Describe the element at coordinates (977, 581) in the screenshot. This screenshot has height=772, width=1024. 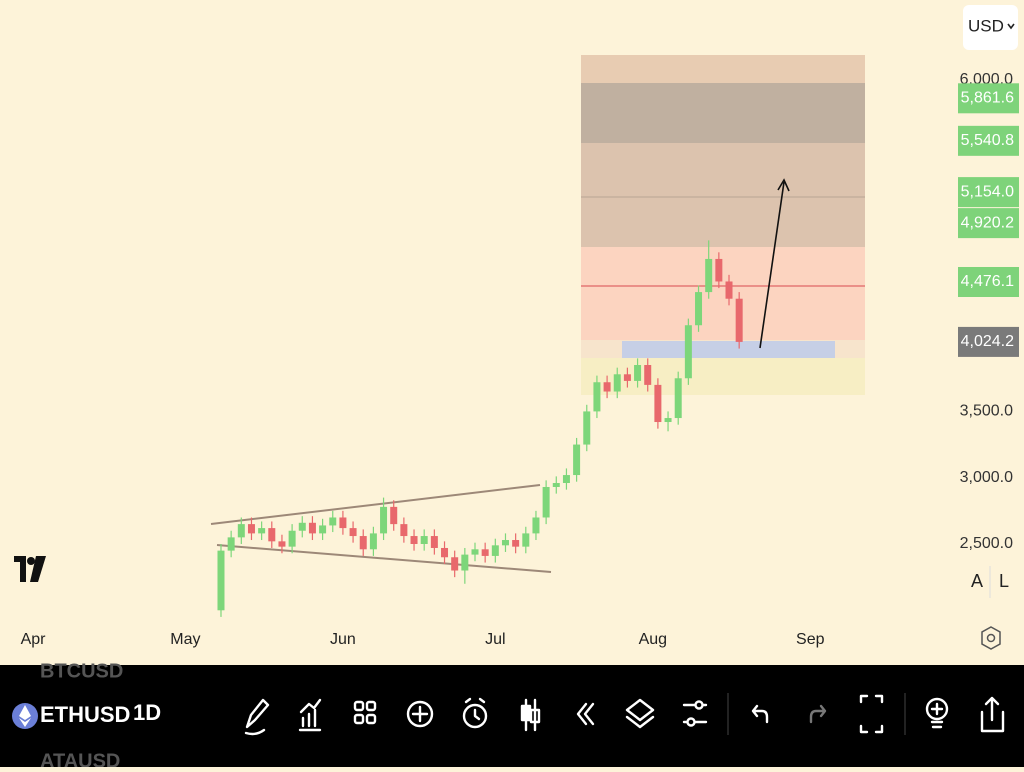
I see `auto-scale-button: A` at that location.